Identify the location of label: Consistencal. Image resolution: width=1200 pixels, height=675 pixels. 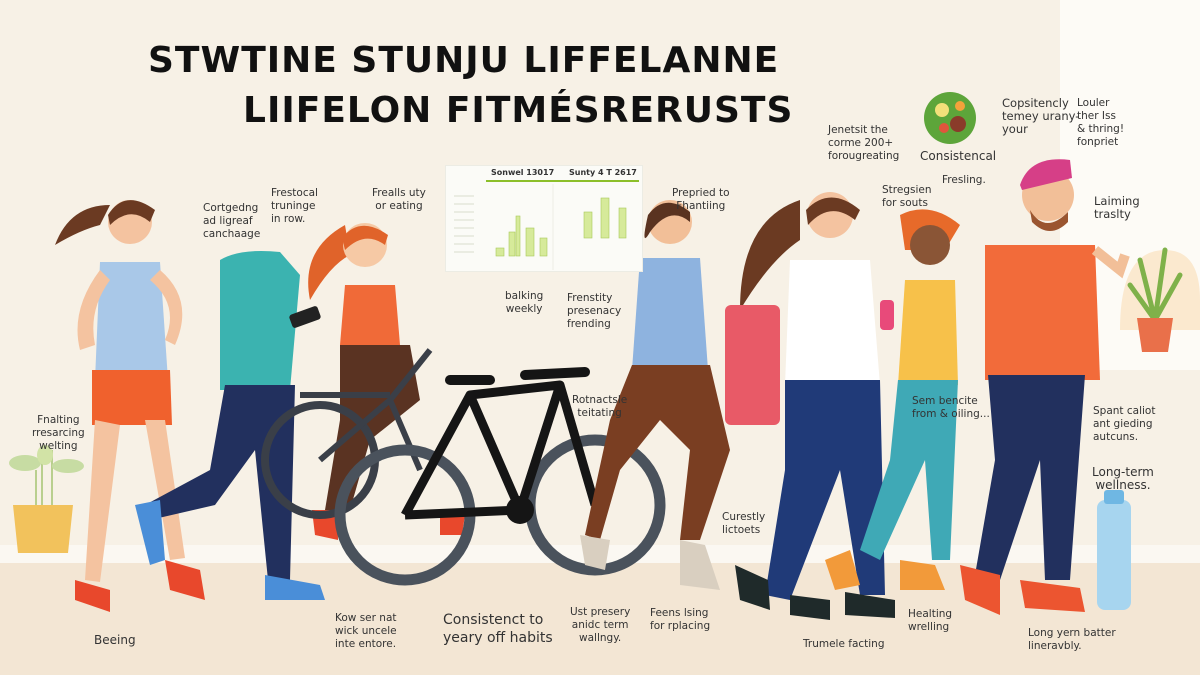
(958, 156).